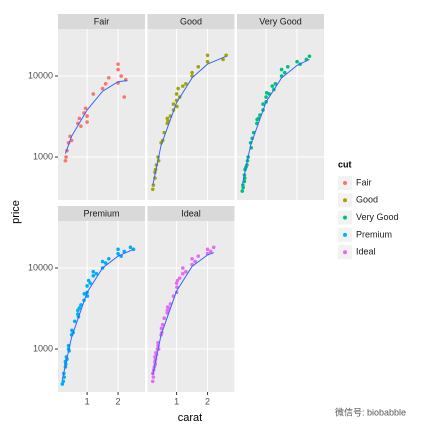 The image size is (432, 432). What do you see at coordinates (364, 182) in the screenshot?
I see `legend-label: Fair` at bounding box center [364, 182].